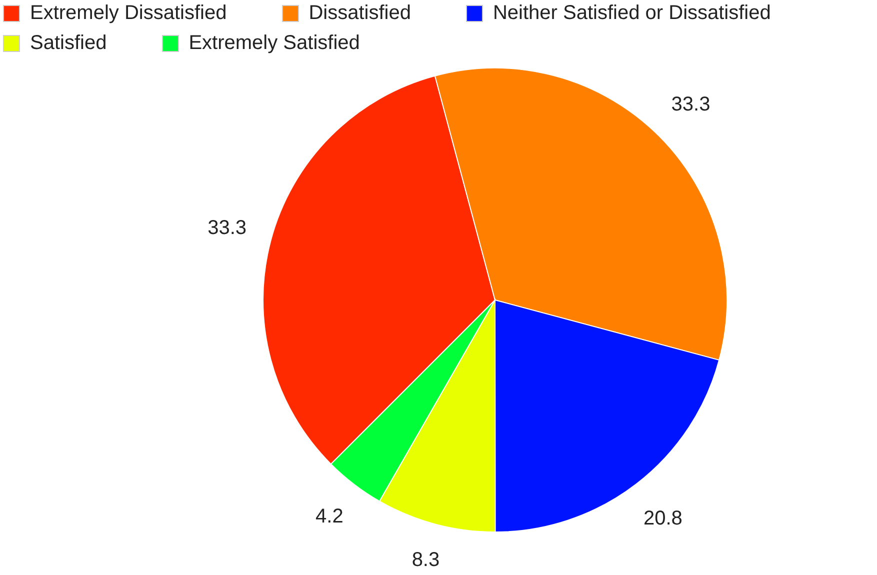 Image resolution: width=877 pixels, height=575 pixels. I want to click on legend-label: Dissatisfied, so click(359, 13).